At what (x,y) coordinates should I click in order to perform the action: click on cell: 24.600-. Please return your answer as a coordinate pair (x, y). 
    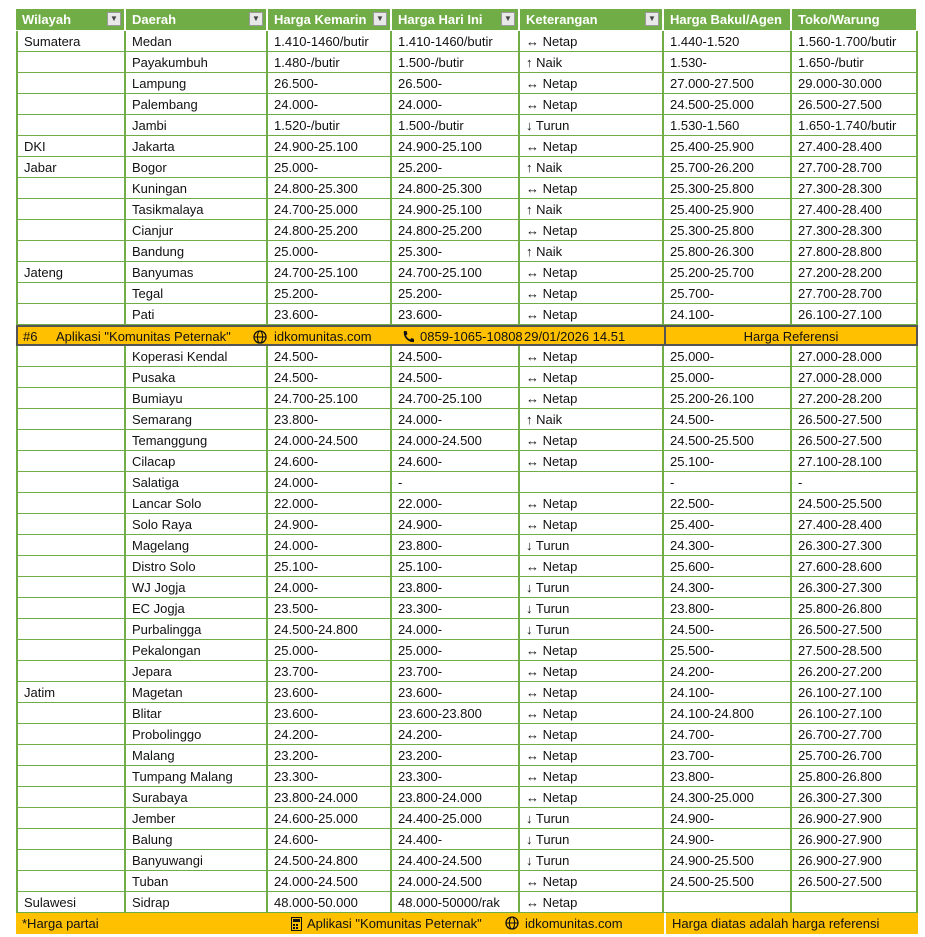
    Looking at the image, I should click on (456, 461).